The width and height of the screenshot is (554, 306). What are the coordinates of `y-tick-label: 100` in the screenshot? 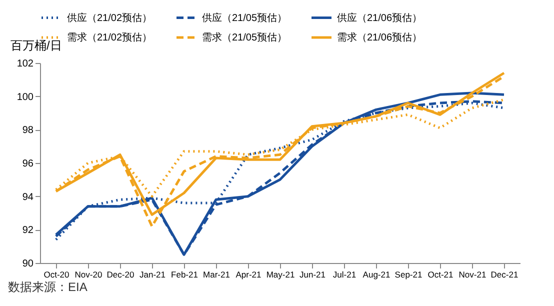 It's located at (25, 97).